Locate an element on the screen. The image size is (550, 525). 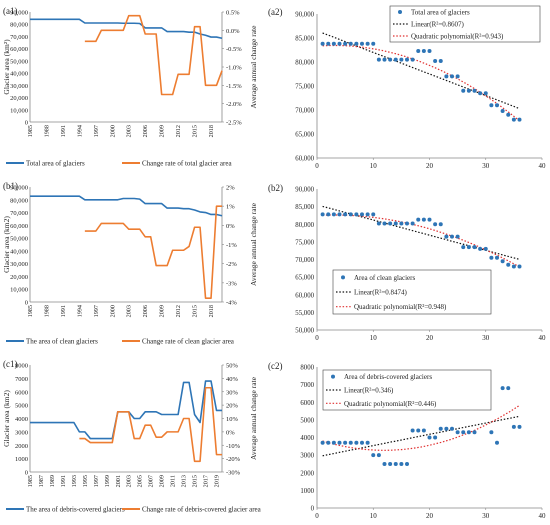
y2-tick-label: 20% is located at coordinates (232, 406).